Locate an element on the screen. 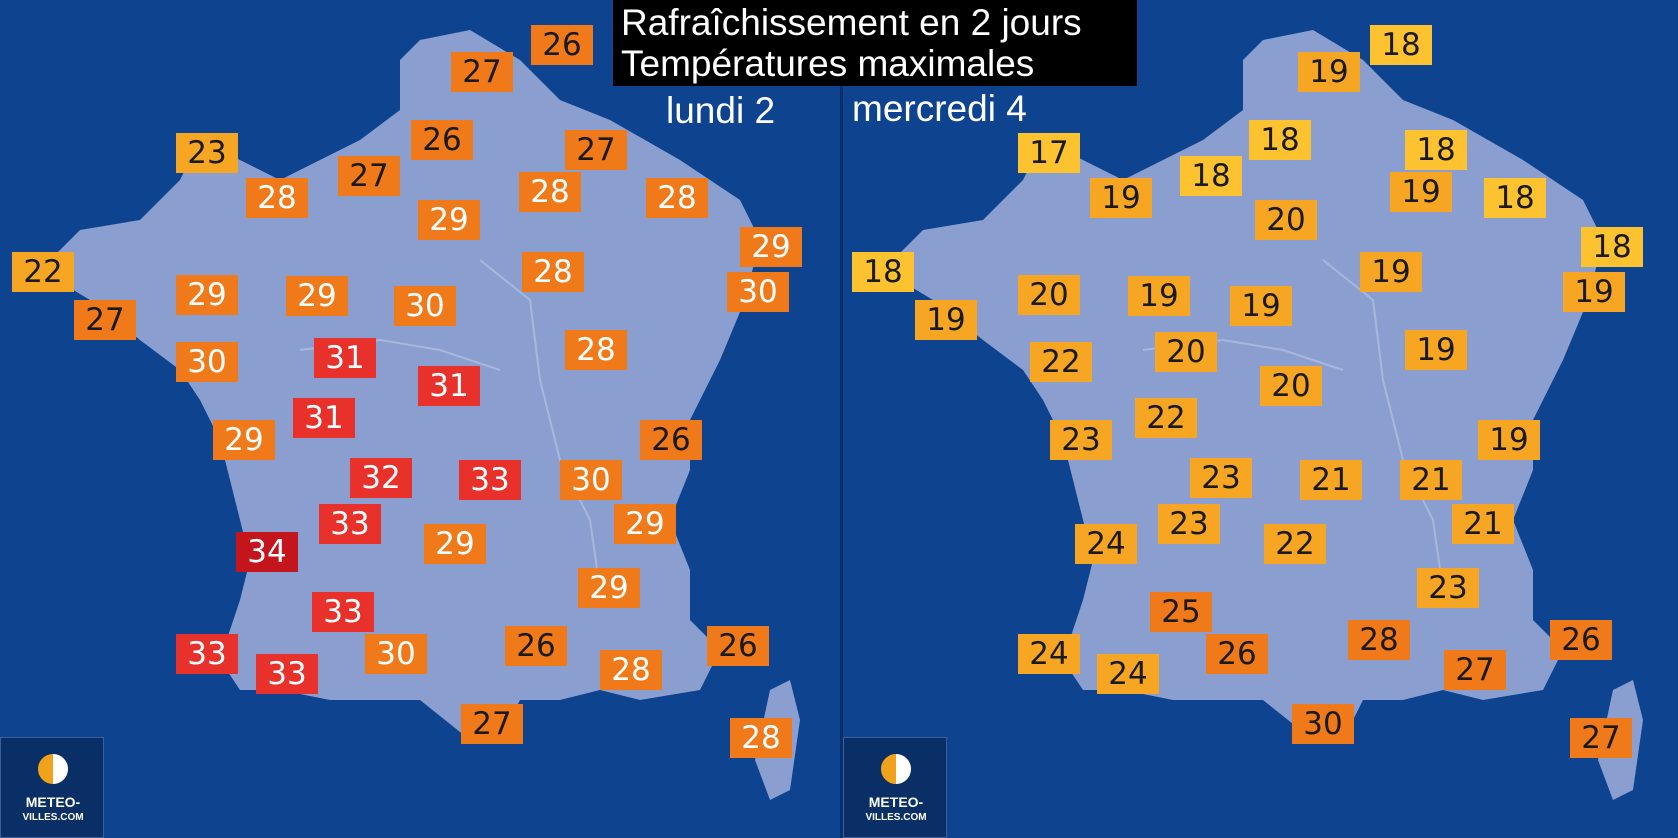  day-label-right: mercredi 4 is located at coordinates (939, 108).